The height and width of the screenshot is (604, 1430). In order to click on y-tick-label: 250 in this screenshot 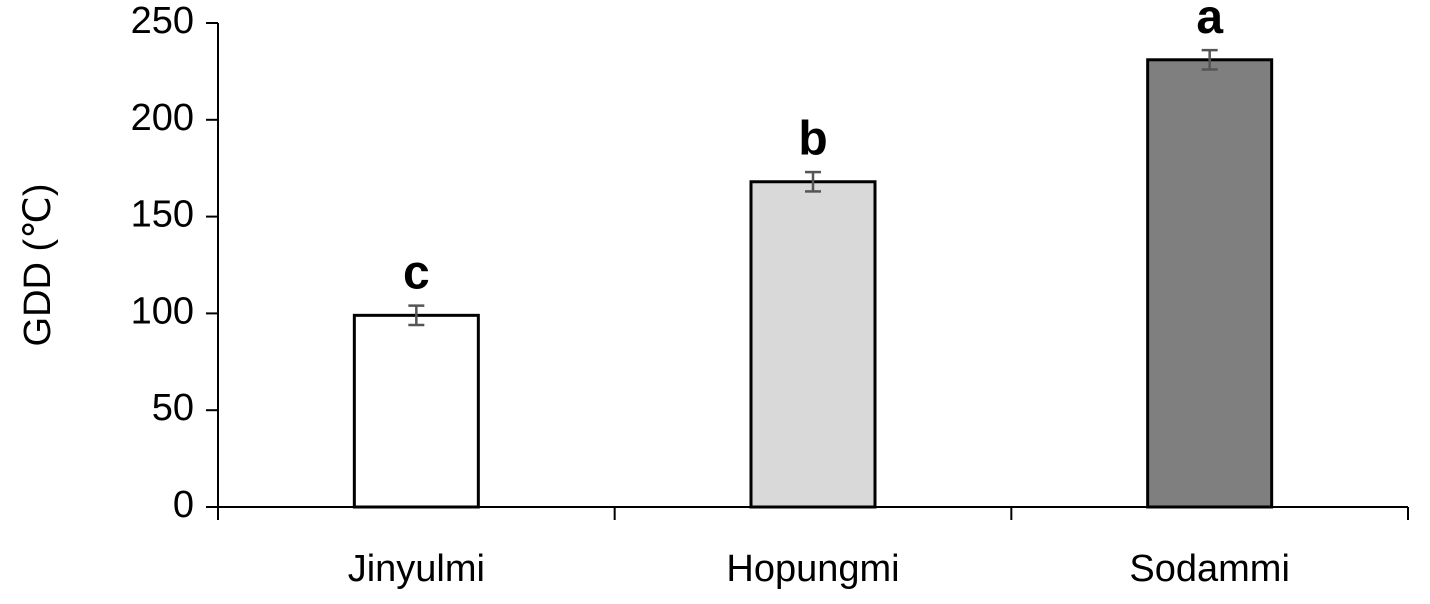, I will do `click(162, 21)`.